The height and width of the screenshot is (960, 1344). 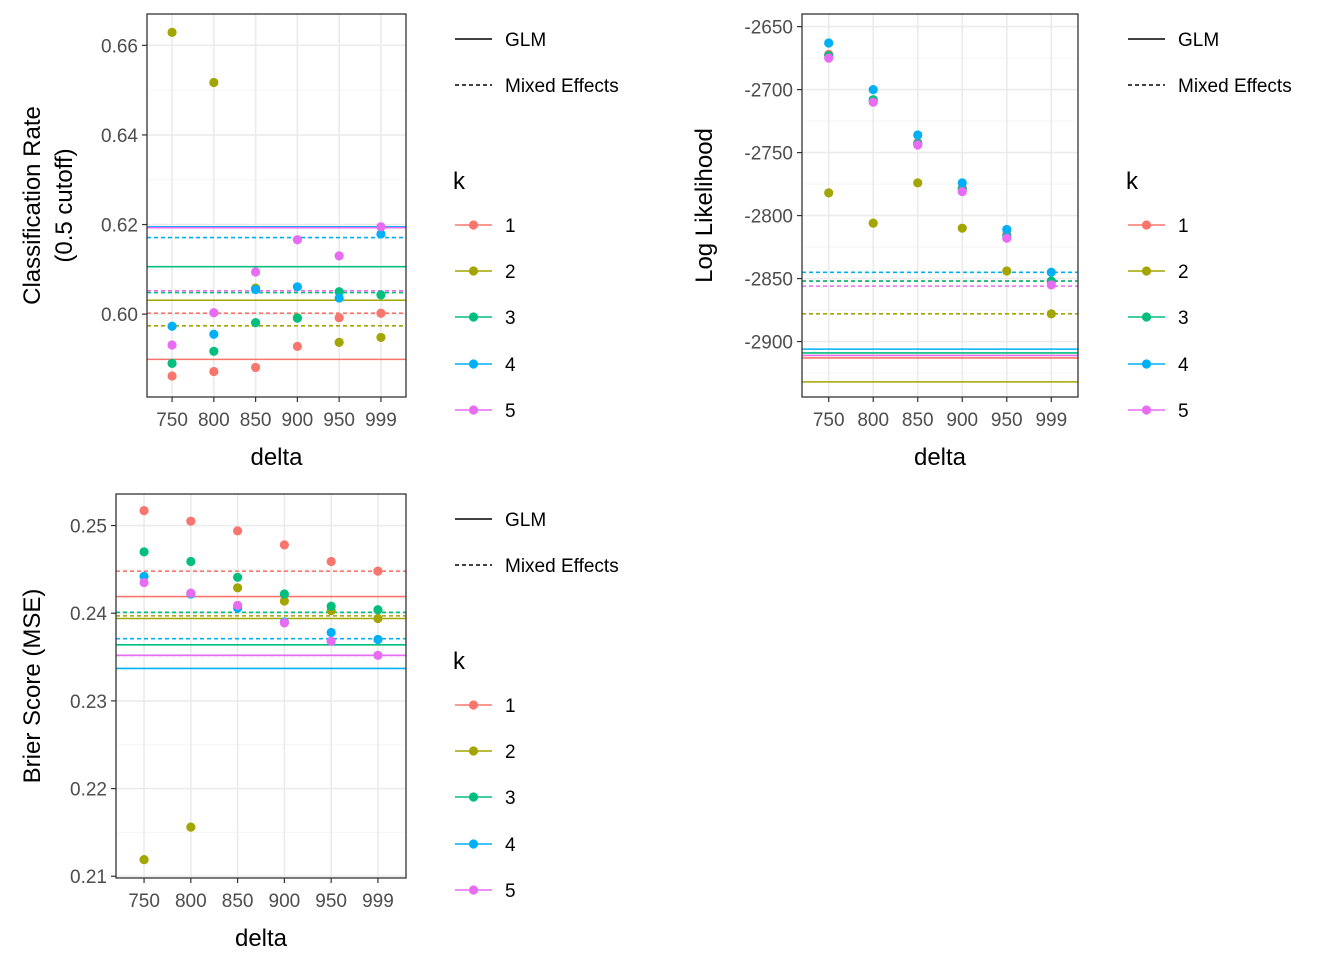 What do you see at coordinates (525, 520) in the screenshot?
I see `legend-label-linetype: GLM` at bounding box center [525, 520].